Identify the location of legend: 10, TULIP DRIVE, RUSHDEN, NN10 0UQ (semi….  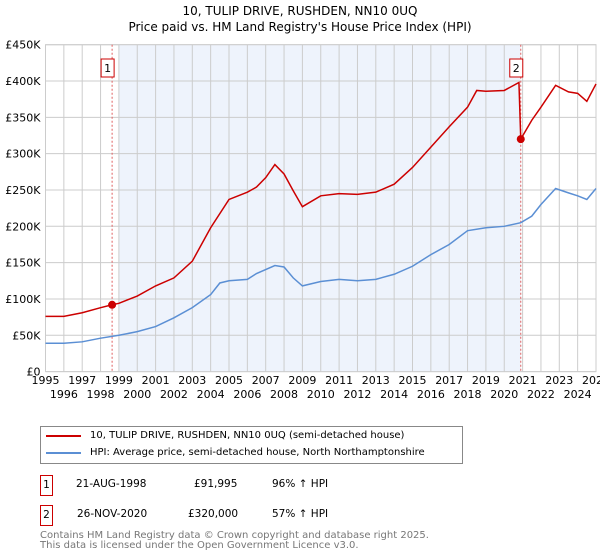
(251, 445).